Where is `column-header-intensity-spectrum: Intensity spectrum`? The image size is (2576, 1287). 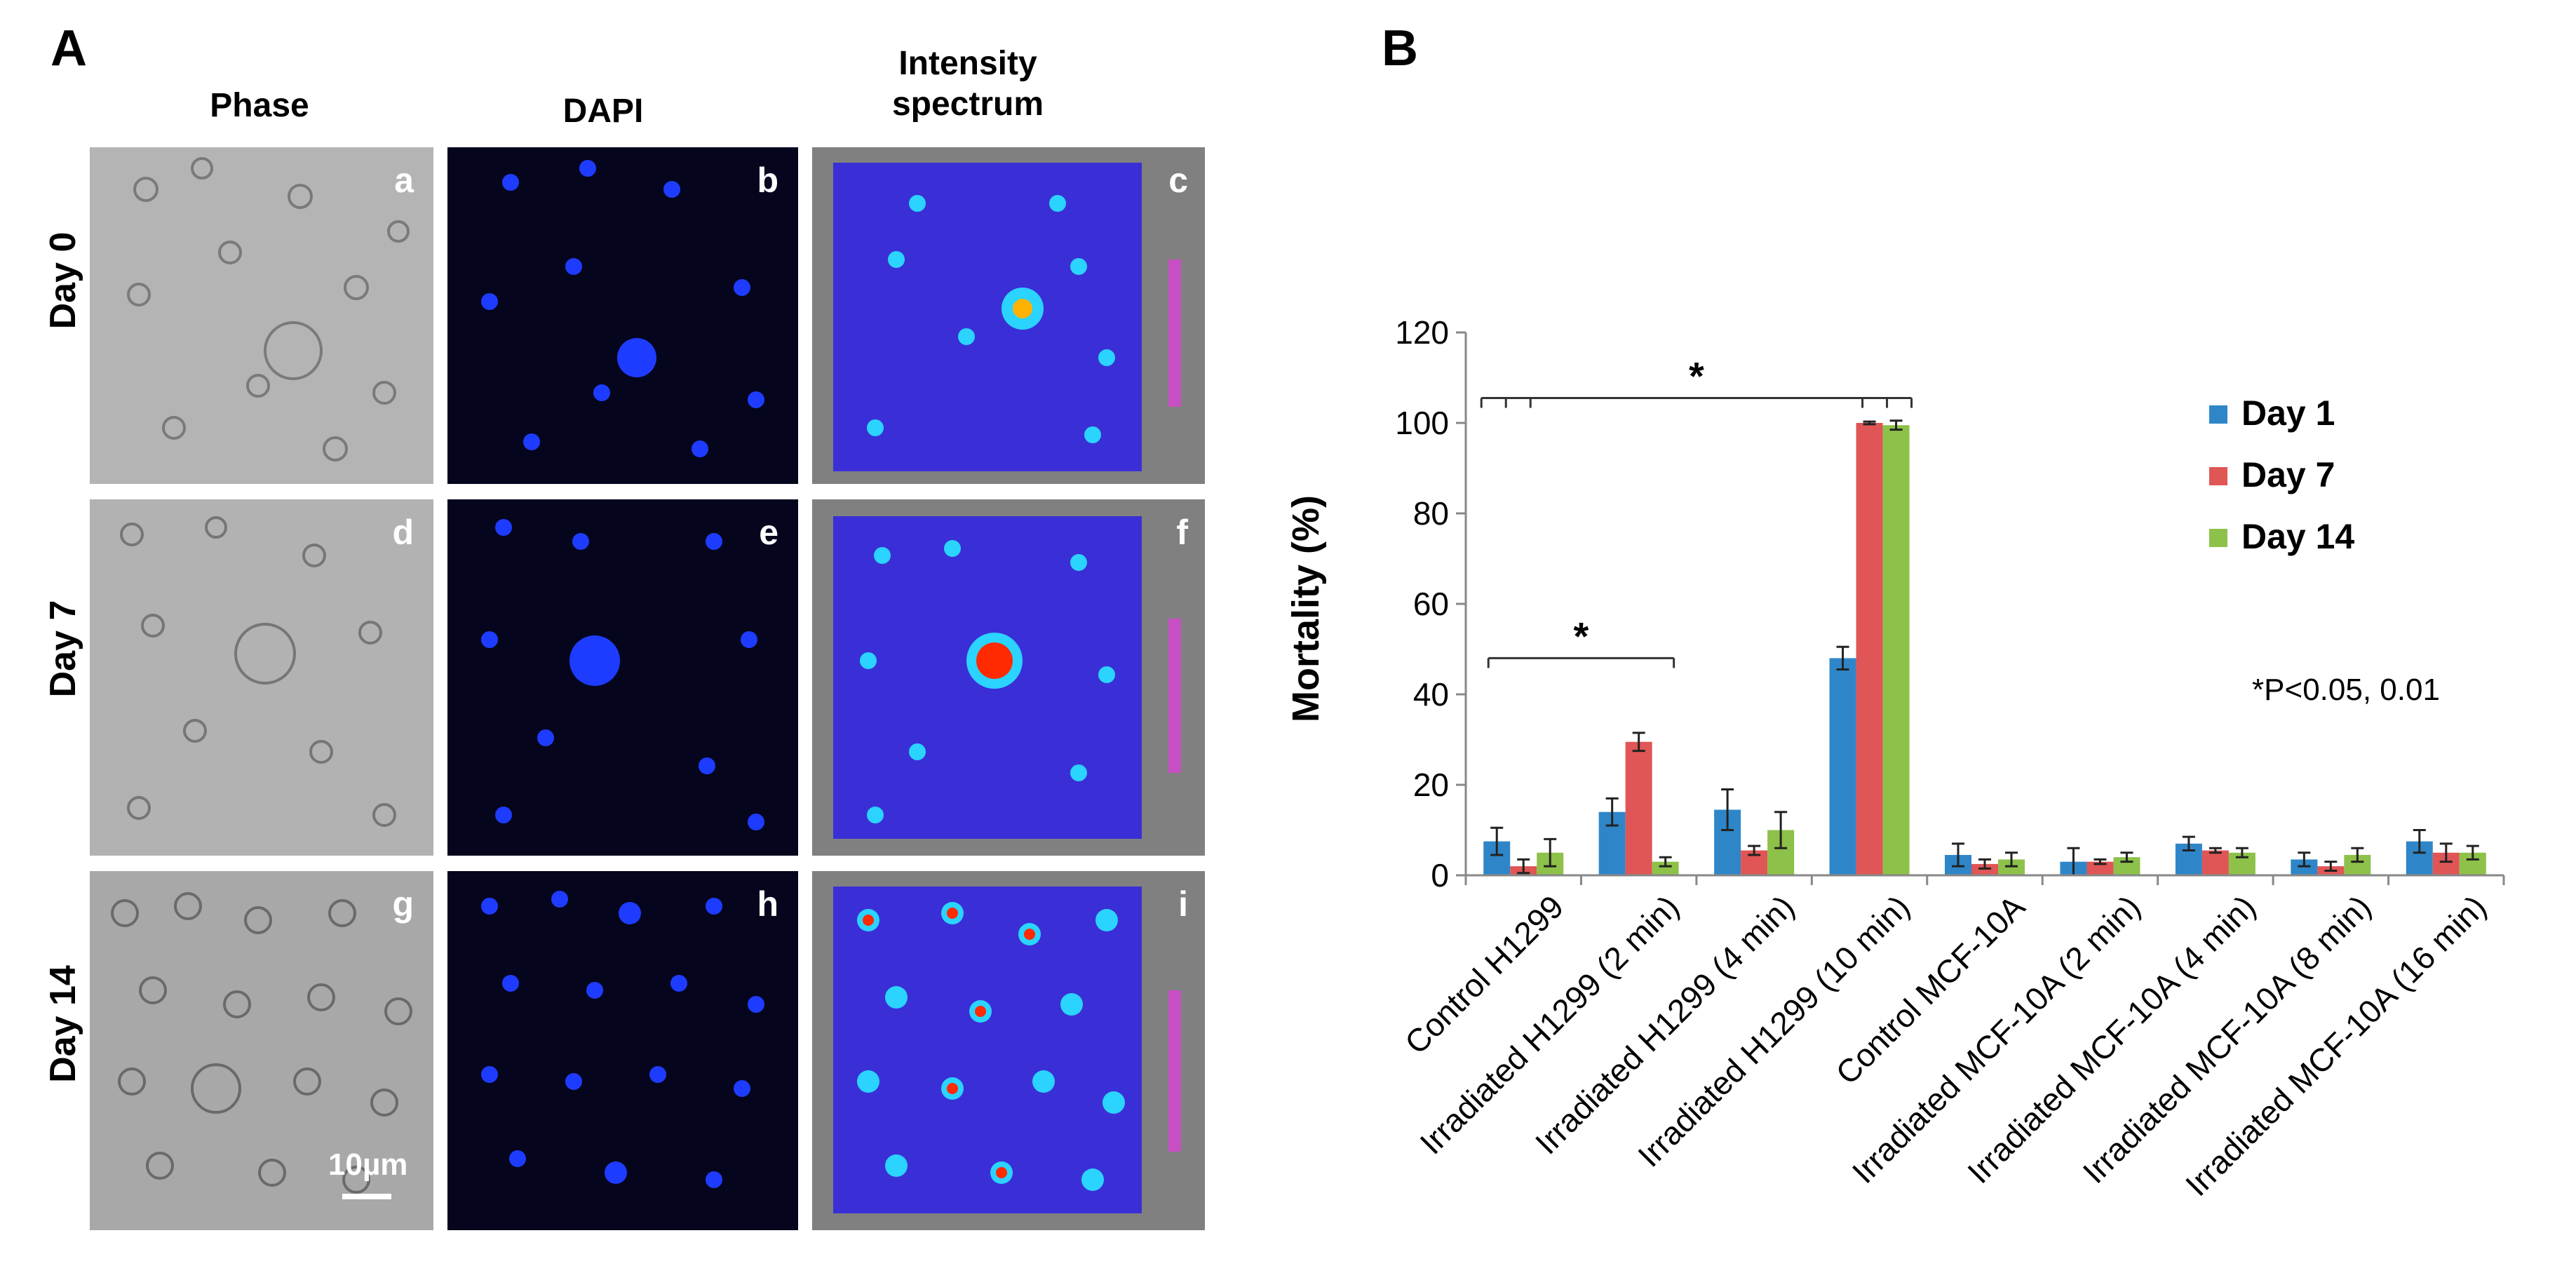
column-header-intensity-spectrum: Intensity spectrum is located at coordinates (967, 84).